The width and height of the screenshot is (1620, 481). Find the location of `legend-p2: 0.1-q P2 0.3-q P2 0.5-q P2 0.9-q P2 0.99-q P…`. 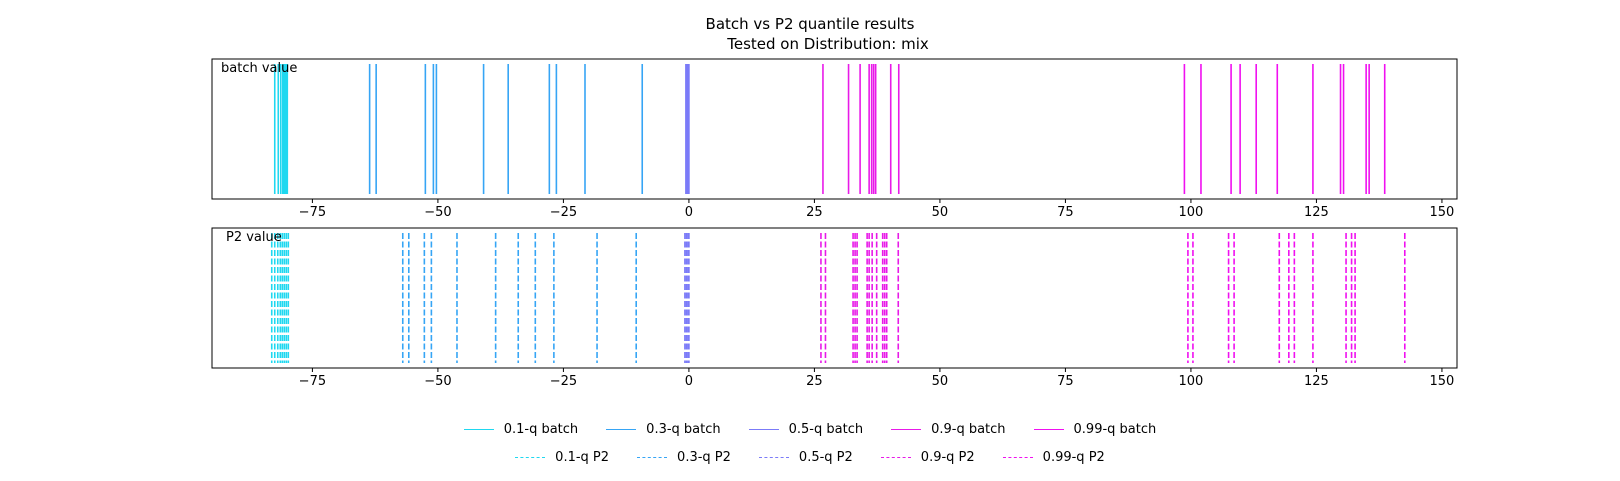

legend-p2: 0.1-q P2 0.3-q P2 0.5-q P2 0.9-q P2 0.99-q P… is located at coordinates (810, 457).